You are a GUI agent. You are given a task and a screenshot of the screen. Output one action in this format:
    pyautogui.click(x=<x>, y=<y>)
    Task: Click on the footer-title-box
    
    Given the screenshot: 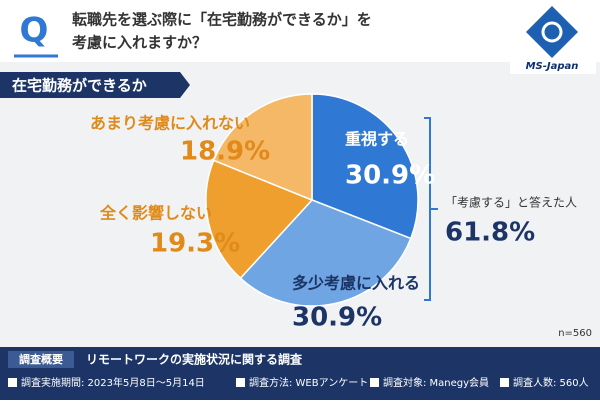 What is the action you would take?
    pyautogui.click(x=41, y=359)
    